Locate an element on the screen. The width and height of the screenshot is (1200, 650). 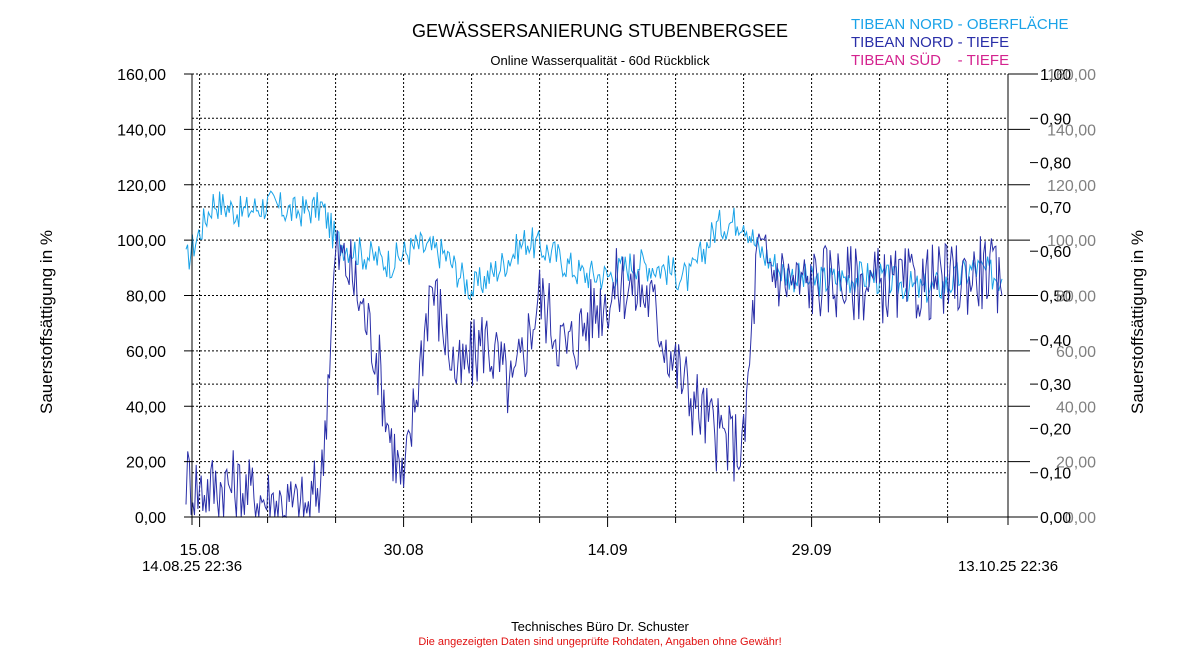
y-tick-label-right-outer: 100,00 is located at coordinates (1071, 241).